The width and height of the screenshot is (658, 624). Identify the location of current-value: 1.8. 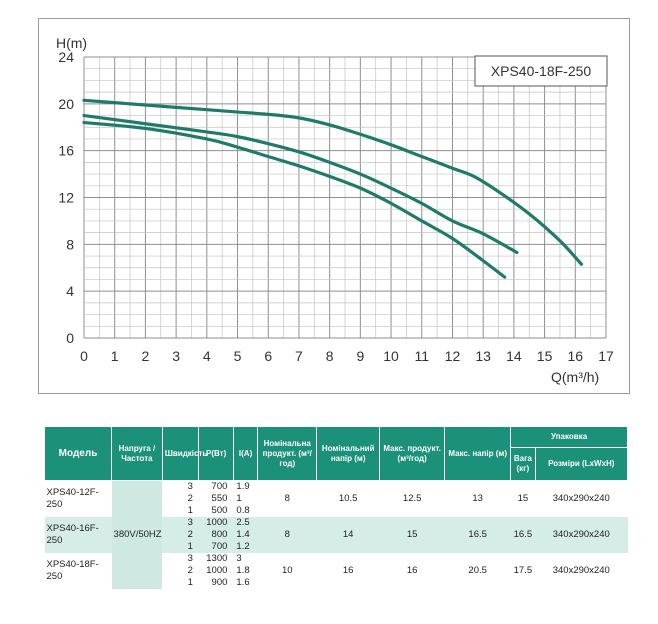
(243, 570).